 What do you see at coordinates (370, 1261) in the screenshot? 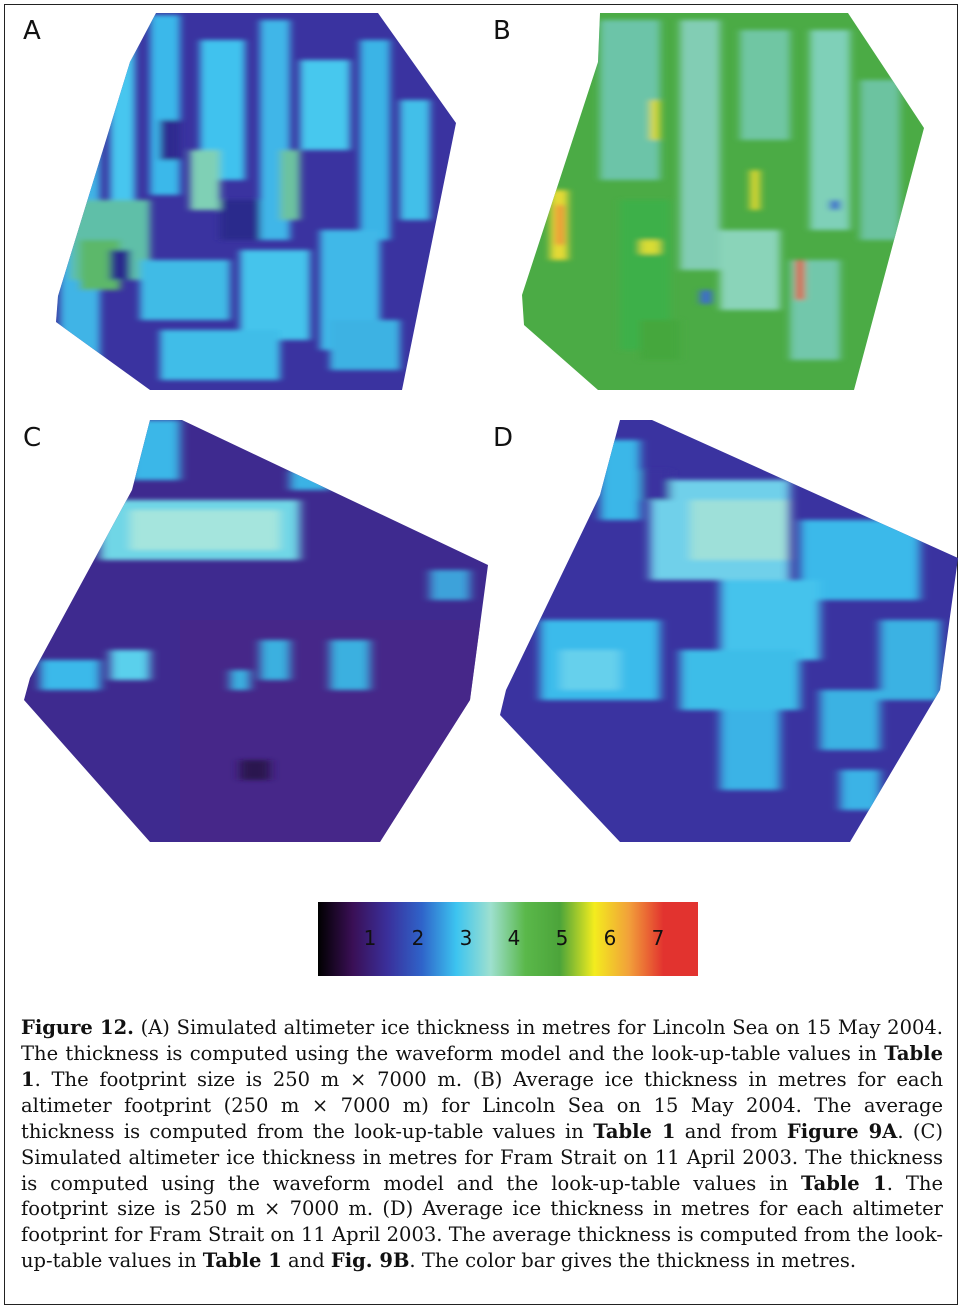
I see `caption-ref-fig-9b: Fig. 9B` at bounding box center [370, 1261].